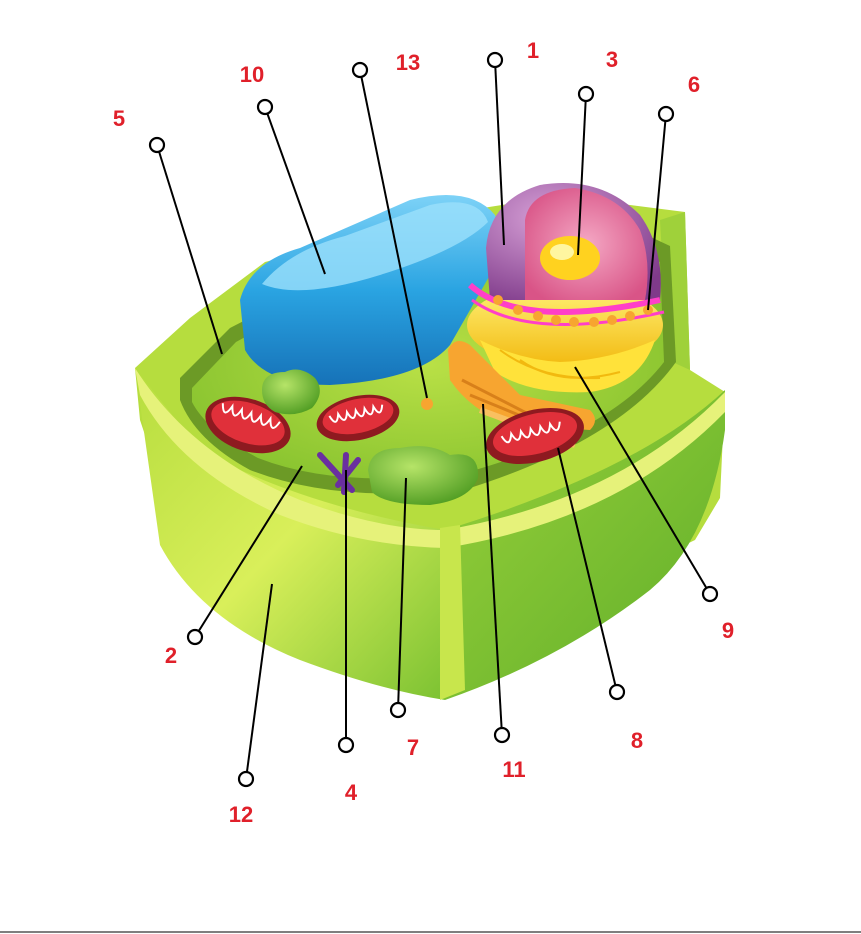 The width and height of the screenshot is (861, 934). Describe the element at coordinates (248, 425) in the screenshot. I see `mitochondrion-left` at that location.